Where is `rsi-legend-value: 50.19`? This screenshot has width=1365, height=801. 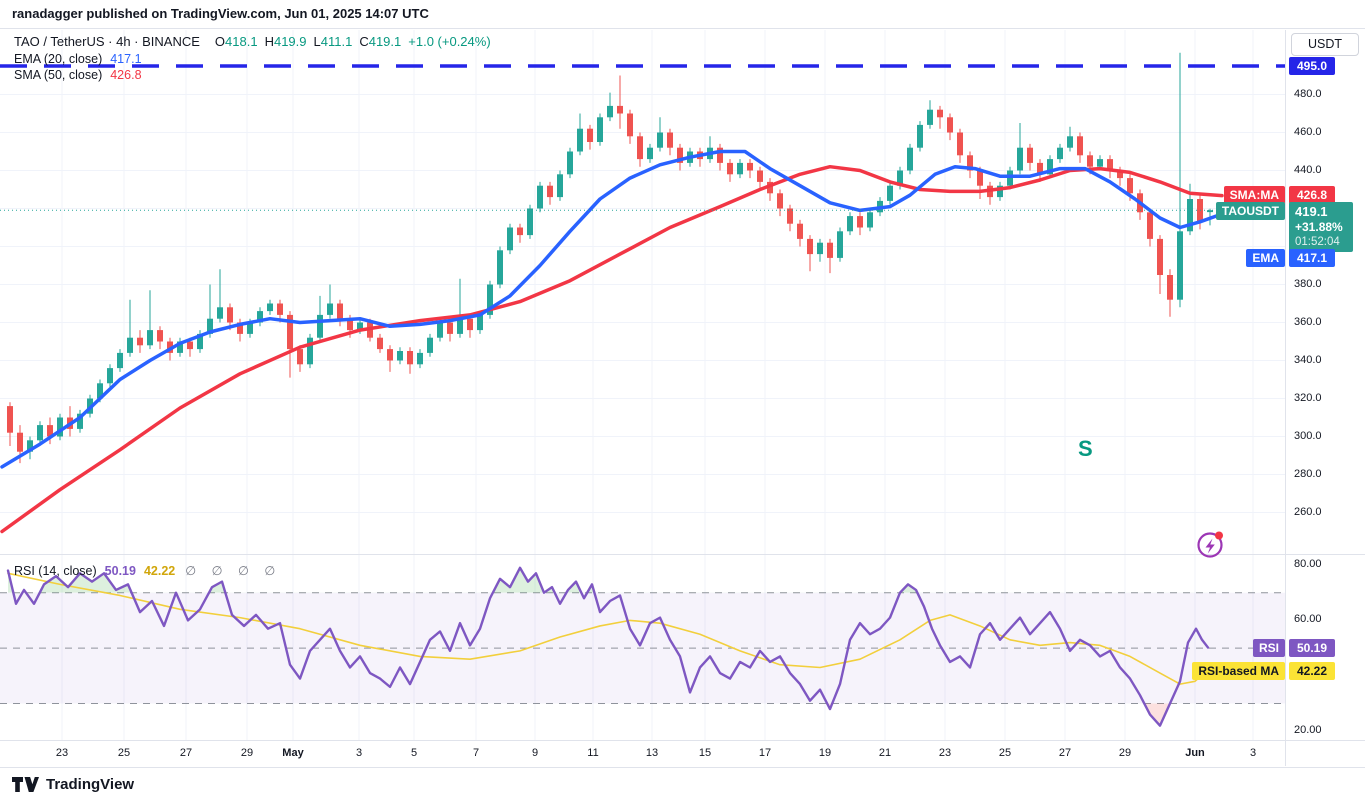
rsi-legend-value: 50.19 is located at coordinates (120, 571).